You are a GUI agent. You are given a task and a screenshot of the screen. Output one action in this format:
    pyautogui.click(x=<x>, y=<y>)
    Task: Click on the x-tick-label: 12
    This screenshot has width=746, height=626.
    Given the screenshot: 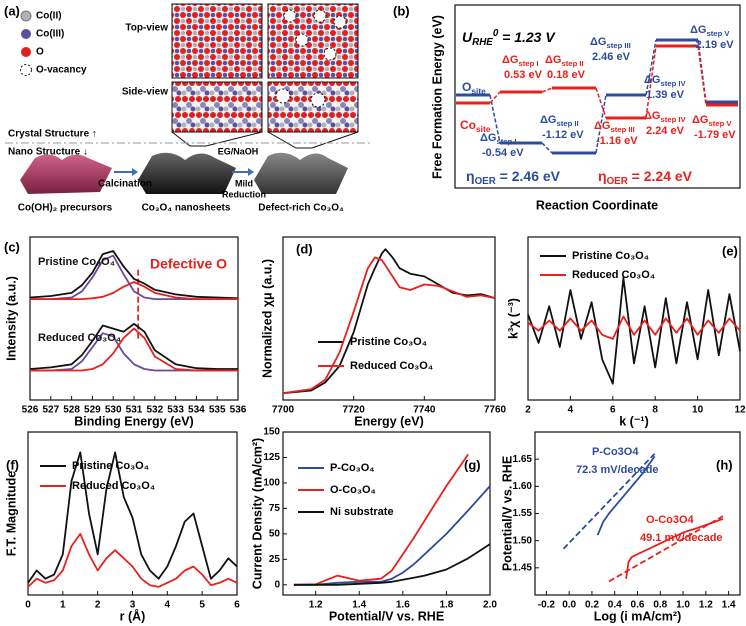 What is the action you would take?
    pyautogui.click(x=740, y=410)
    